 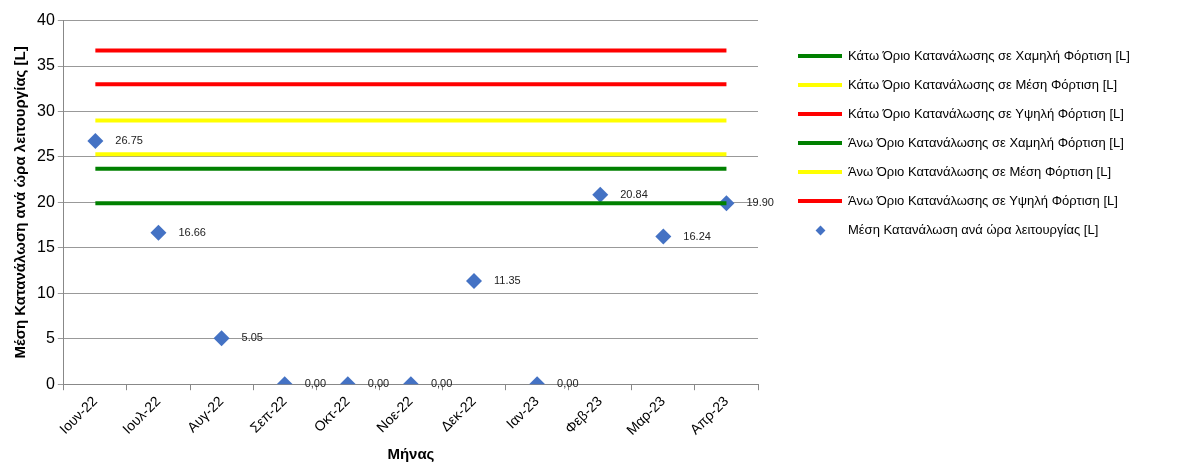 What do you see at coordinates (46, 110) in the screenshot?
I see `y-tick-label: 30` at bounding box center [46, 110].